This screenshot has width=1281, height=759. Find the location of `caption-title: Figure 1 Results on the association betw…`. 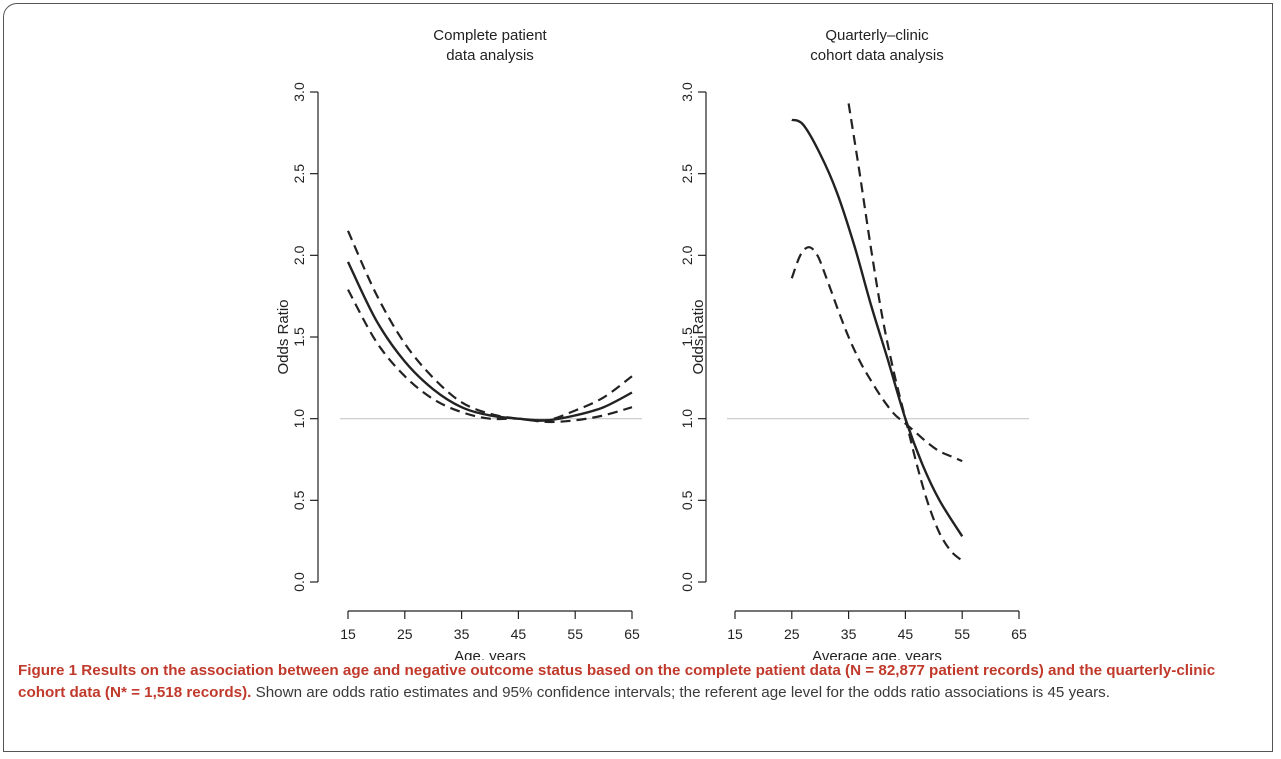

caption-title: Figure 1 Results on the association betw… is located at coordinates (617, 681).